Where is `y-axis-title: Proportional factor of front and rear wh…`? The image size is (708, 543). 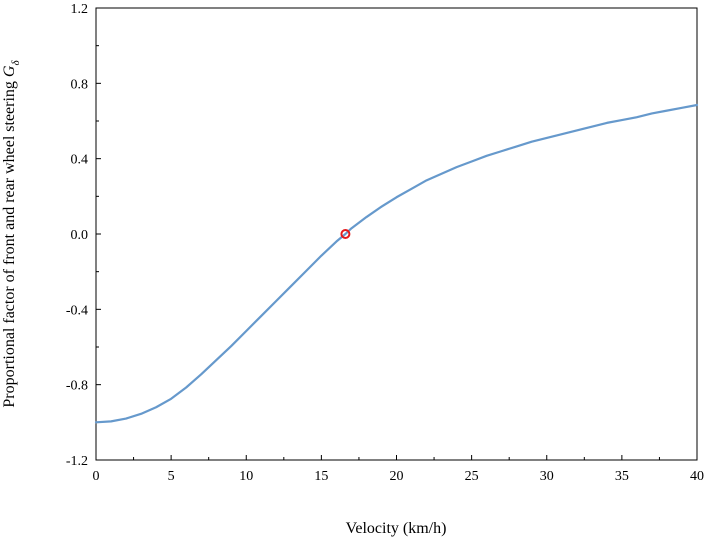
y-axis-title: Proportional factor of front and rear wh… is located at coordinates (11, 234).